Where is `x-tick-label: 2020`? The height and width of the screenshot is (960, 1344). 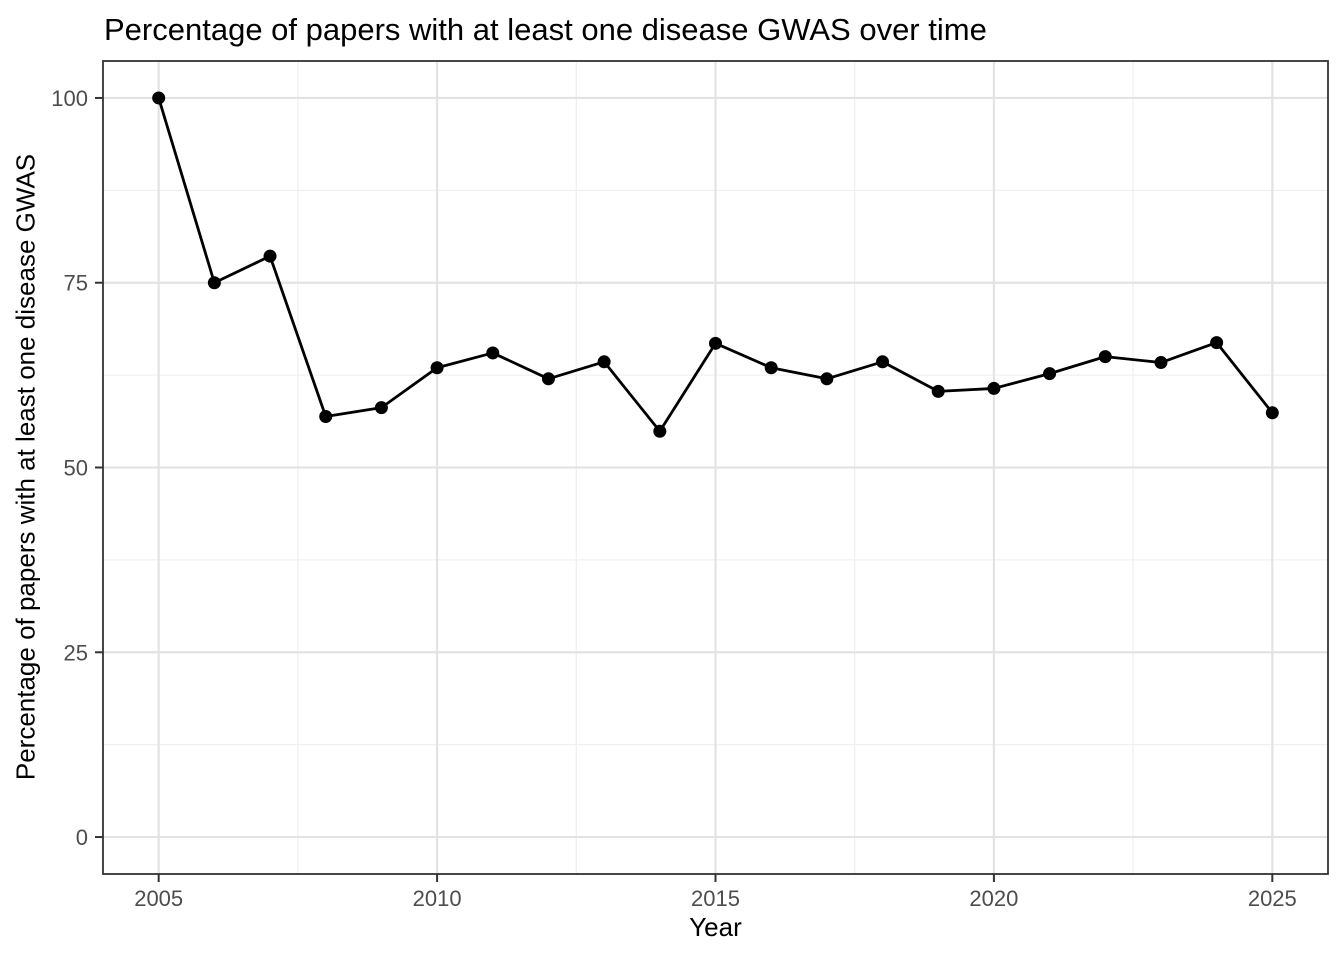 x-tick-label: 2020 is located at coordinates (993, 898).